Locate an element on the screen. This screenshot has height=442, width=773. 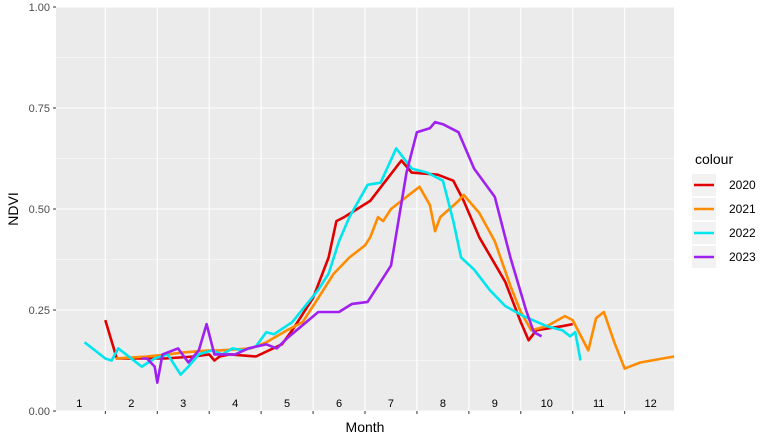
y-tick-label: 0.25 is located at coordinates (39, 311).